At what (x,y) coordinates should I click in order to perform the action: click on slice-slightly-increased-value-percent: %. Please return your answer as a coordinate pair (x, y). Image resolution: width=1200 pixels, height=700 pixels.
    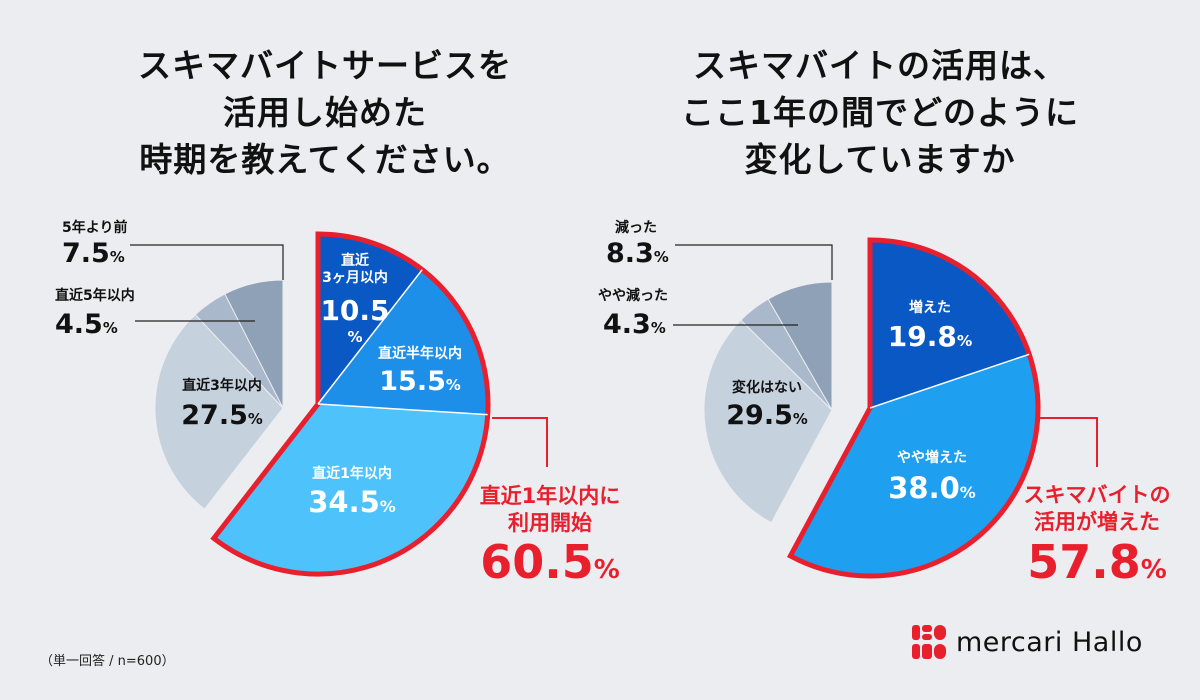
    Looking at the image, I should click on (968, 492).